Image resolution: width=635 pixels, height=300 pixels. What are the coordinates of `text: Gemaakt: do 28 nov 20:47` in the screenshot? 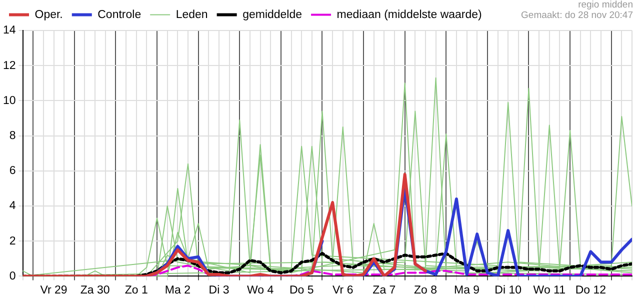 It's located at (577, 15).